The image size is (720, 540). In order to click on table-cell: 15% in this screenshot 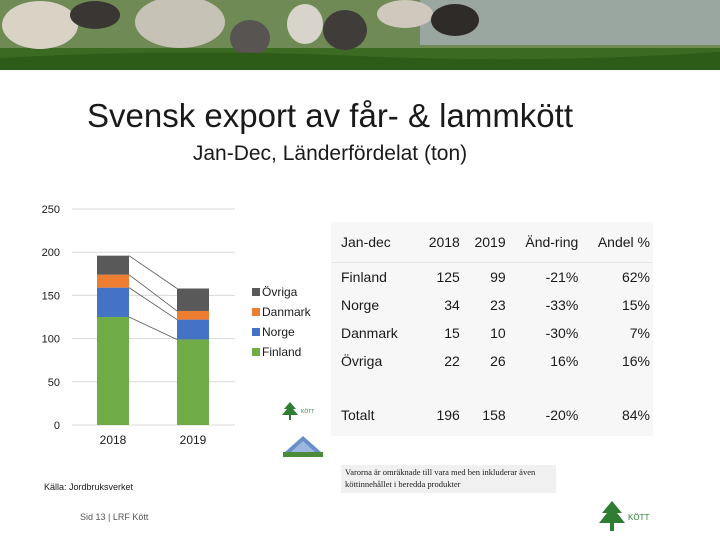, I will do `click(635, 305)`.